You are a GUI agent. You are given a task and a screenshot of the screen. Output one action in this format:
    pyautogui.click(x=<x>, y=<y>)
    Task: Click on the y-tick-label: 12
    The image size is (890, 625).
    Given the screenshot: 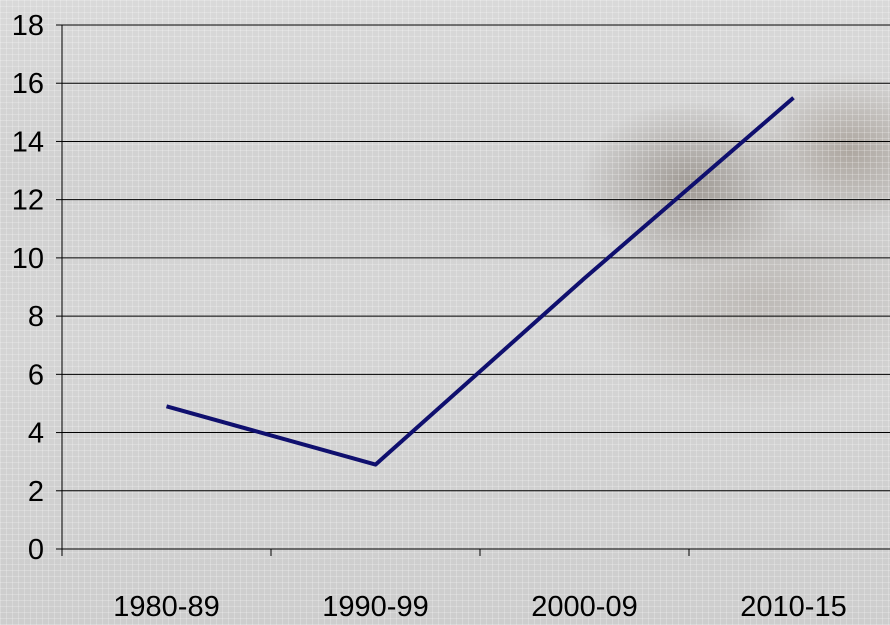 What is the action you would take?
    pyautogui.click(x=28, y=201)
    